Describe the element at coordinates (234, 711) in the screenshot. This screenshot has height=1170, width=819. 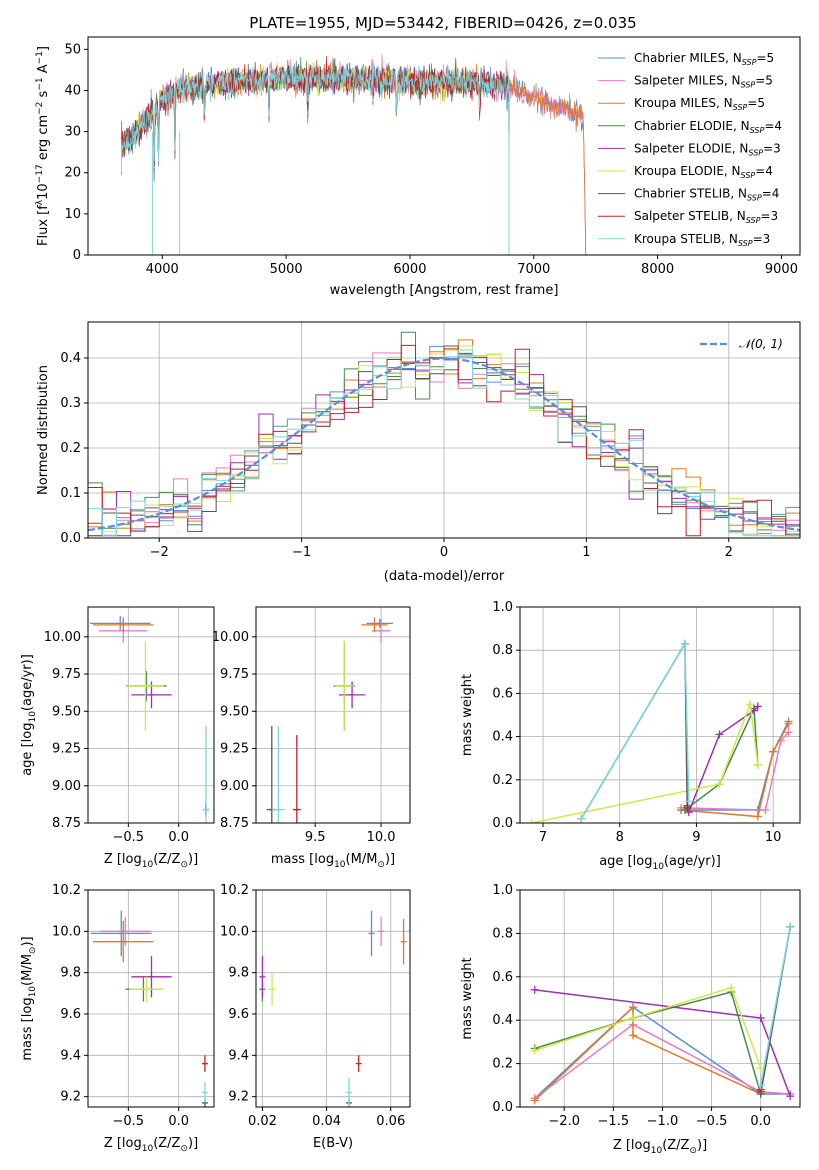
I see `y-tick-label: 9.50` at that location.